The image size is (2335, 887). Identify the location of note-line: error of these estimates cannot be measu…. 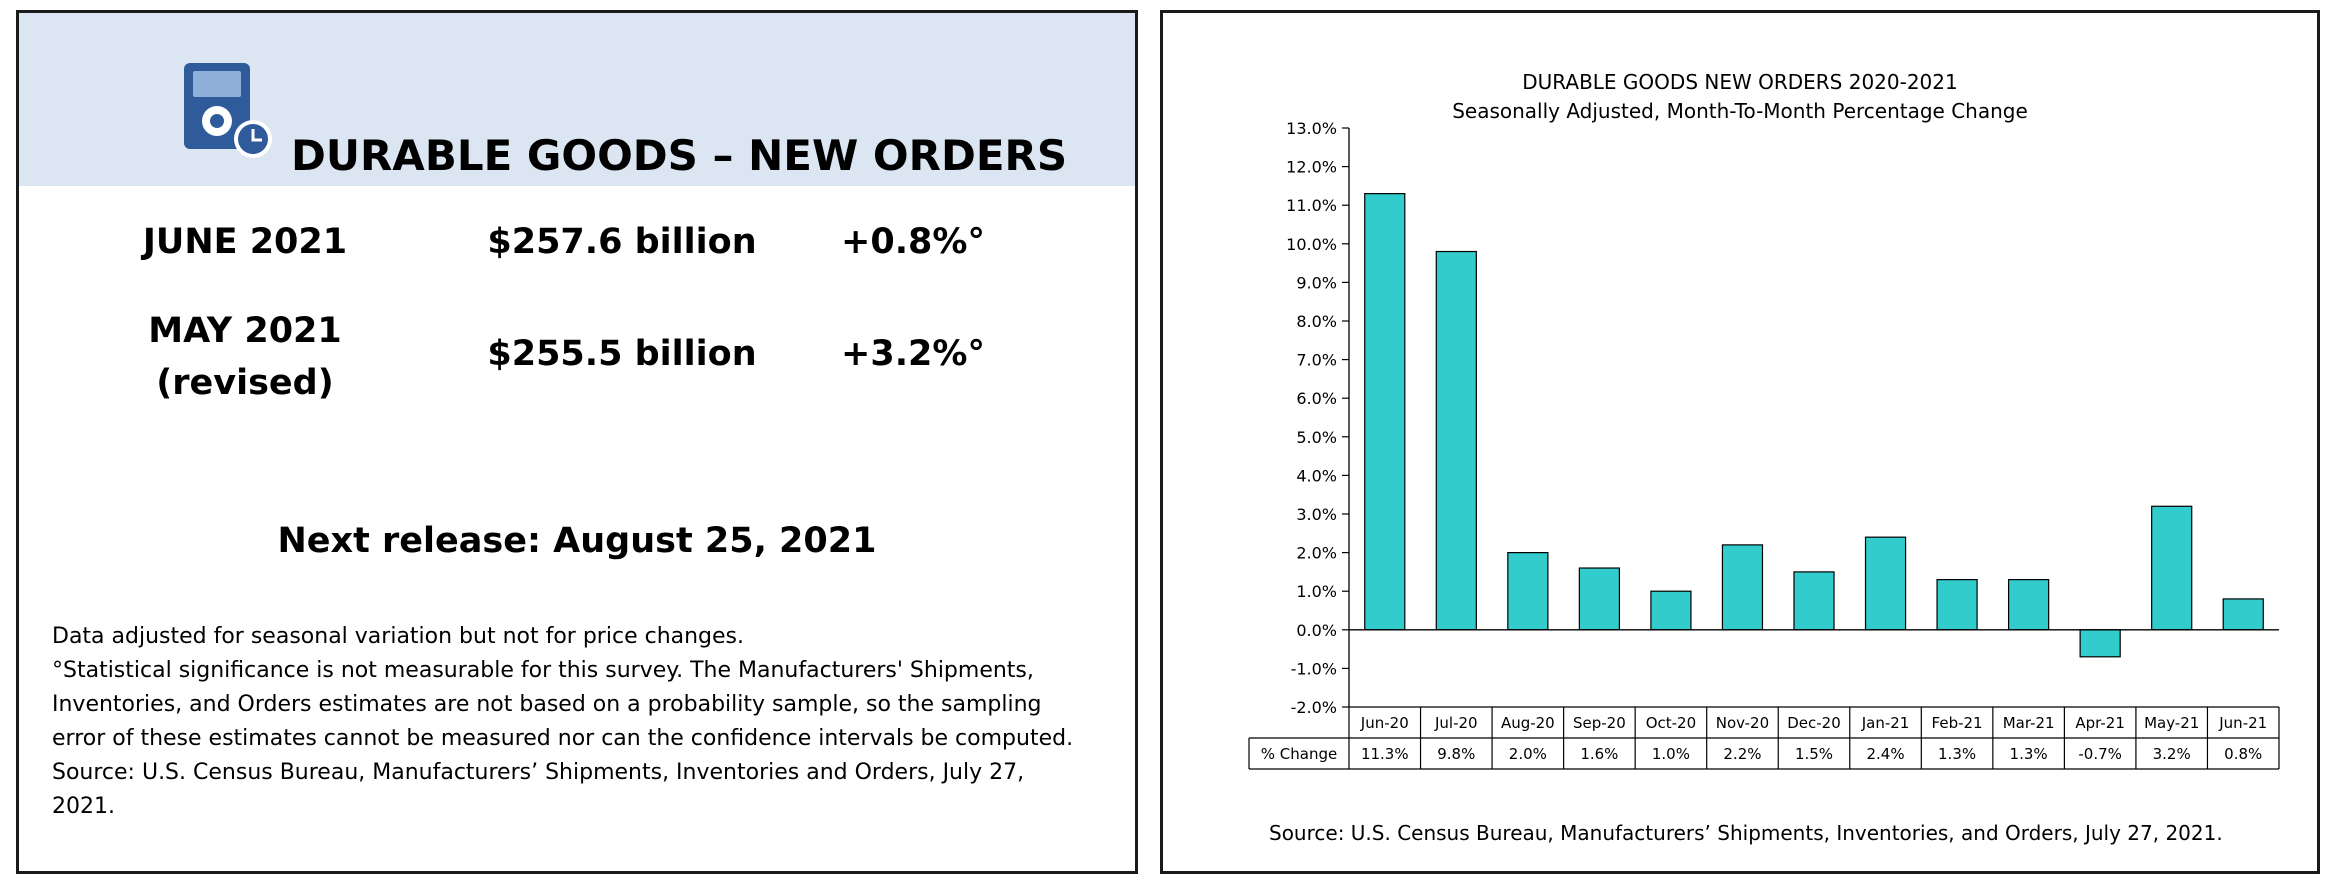
(563, 738).